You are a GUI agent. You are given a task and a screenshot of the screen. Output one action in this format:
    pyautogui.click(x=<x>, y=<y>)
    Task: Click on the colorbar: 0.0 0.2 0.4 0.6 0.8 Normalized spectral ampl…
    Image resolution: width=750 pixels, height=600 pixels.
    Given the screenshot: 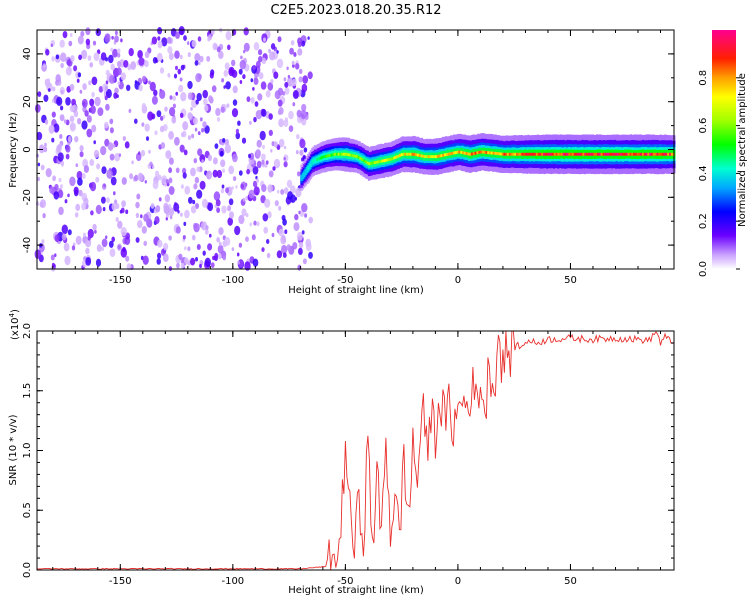 What is the action you would take?
    pyautogui.click(x=723, y=153)
    